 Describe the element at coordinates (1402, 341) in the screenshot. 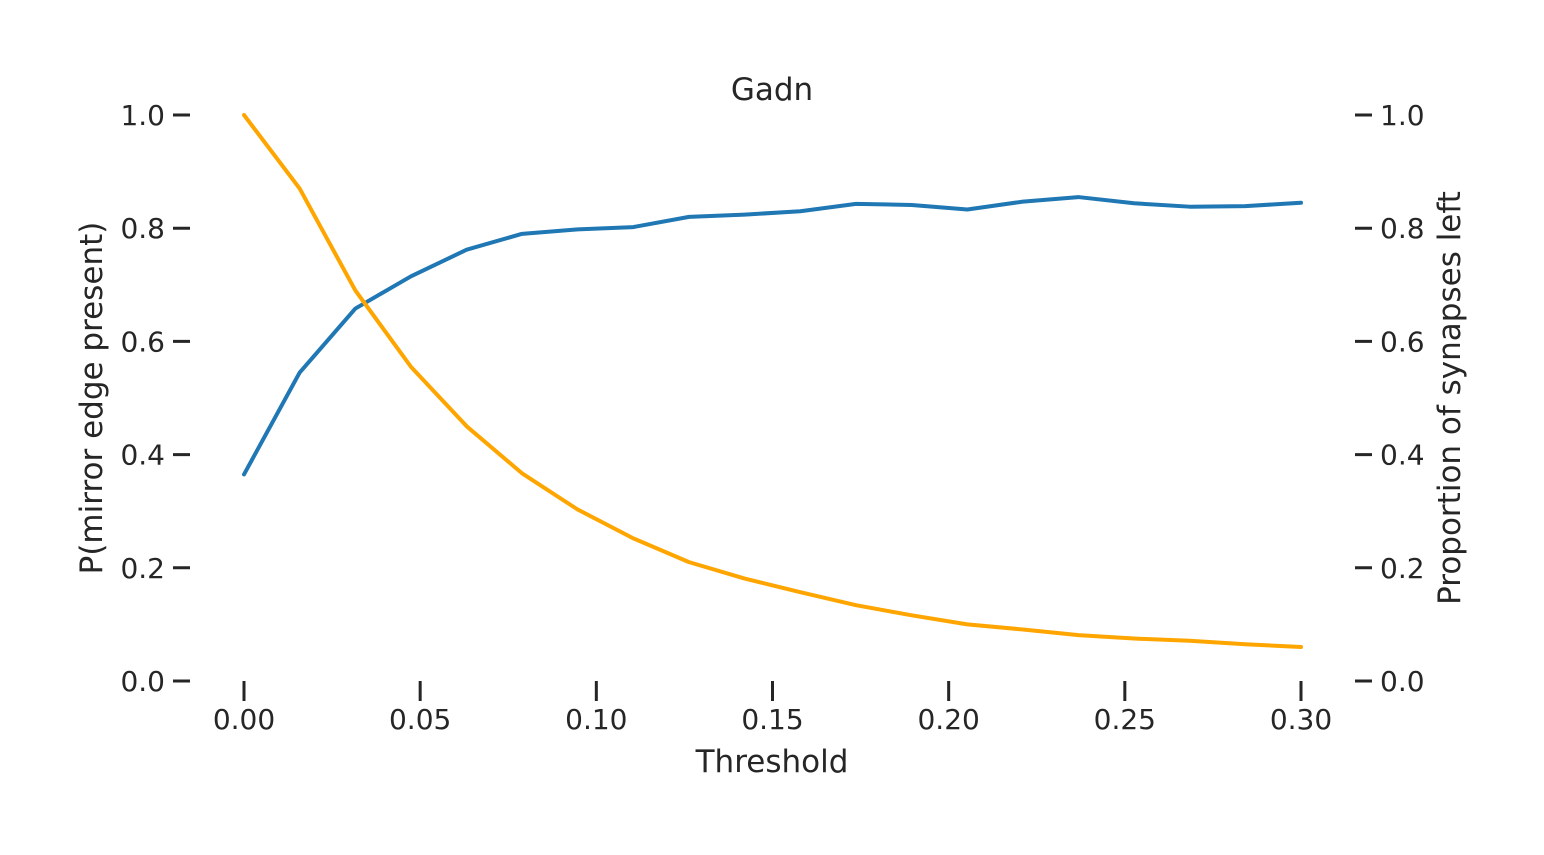

I see `right-y-tick-label: 0.6` at that location.